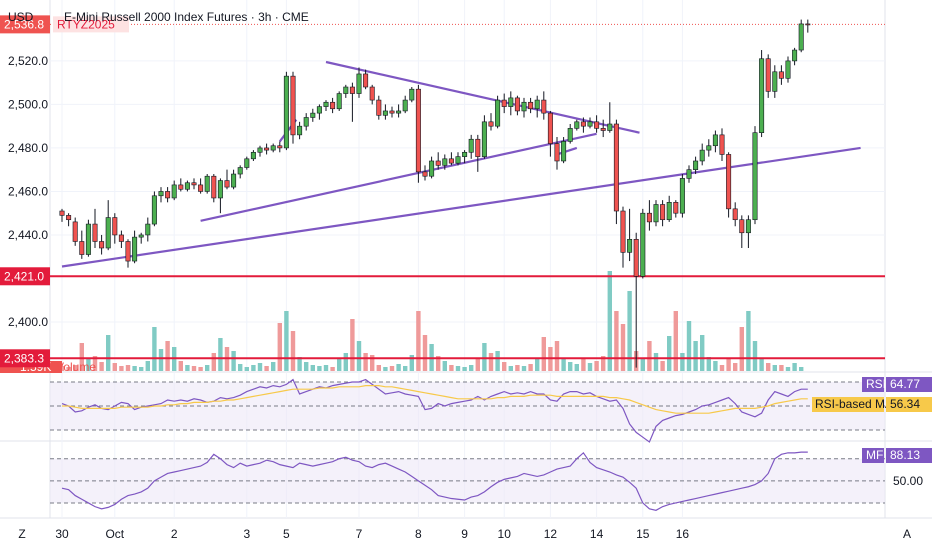 The height and width of the screenshot is (550, 932). Describe the element at coordinates (21, 534) in the screenshot. I see `zoom-left-button: Z` at that location.